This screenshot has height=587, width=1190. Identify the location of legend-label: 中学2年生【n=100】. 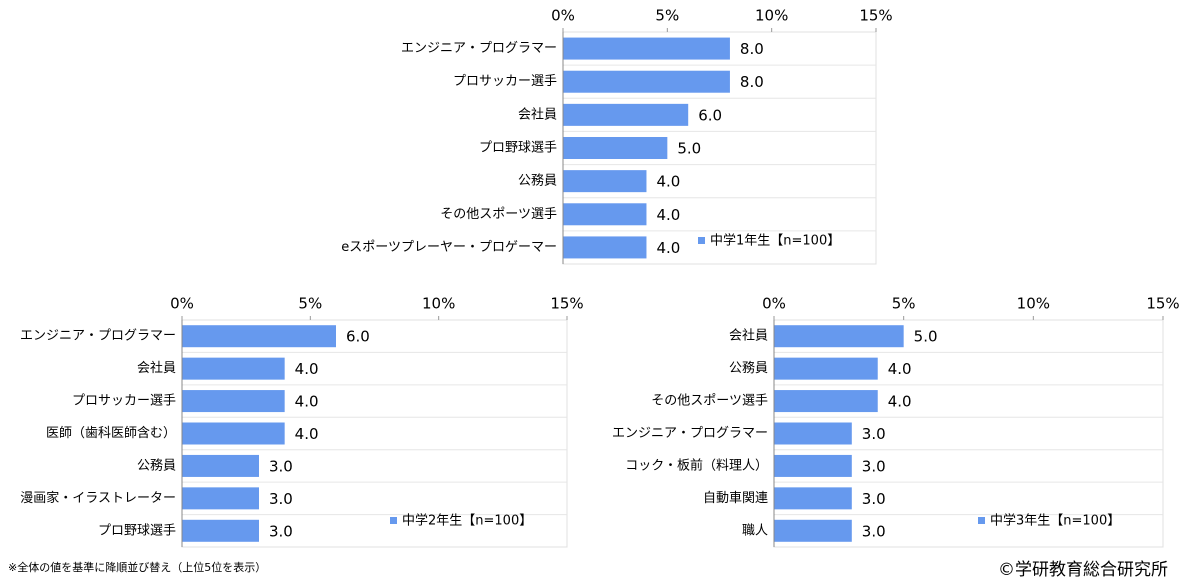
(467, 521).